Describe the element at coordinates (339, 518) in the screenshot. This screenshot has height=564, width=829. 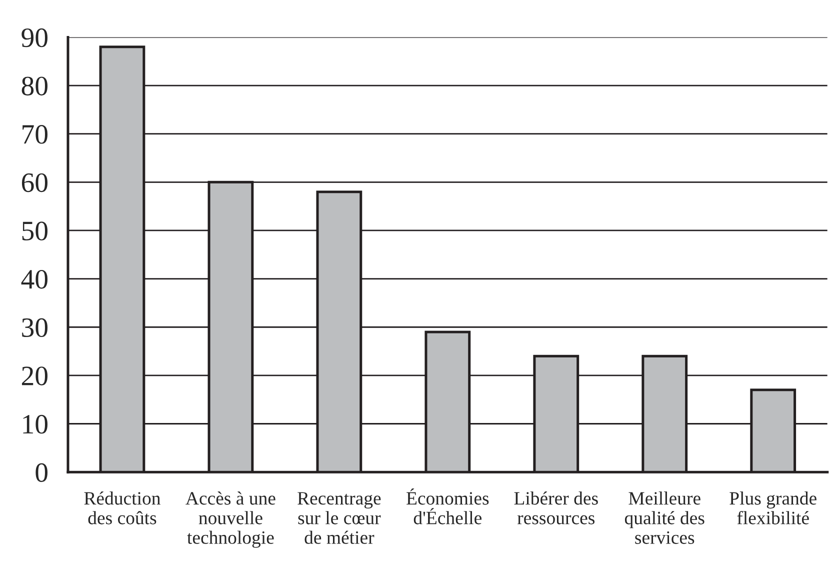
I see `x-tick-label: Recentrage sur le cœur de métier` at that location.